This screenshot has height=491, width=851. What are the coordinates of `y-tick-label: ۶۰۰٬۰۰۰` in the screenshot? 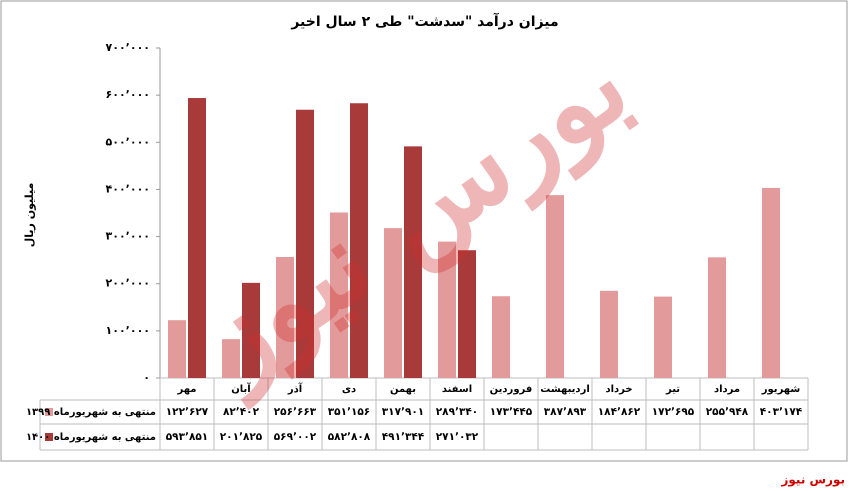 It's located at (128, 94).